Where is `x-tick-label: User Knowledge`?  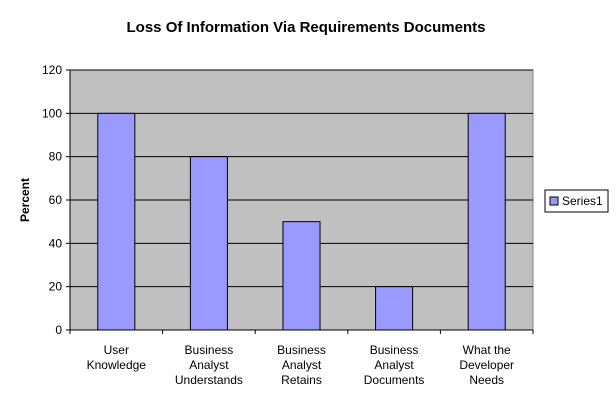
x-tick-label: User Knowledge is located at coordinates (117, 357).